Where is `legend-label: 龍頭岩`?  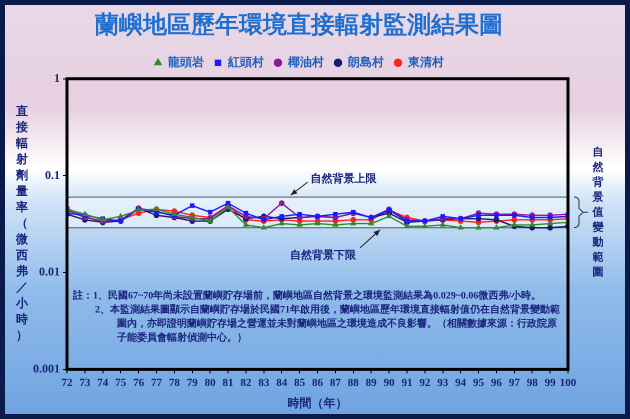 legend-label: 龍頭岩 is located at coordinates (185, 61).